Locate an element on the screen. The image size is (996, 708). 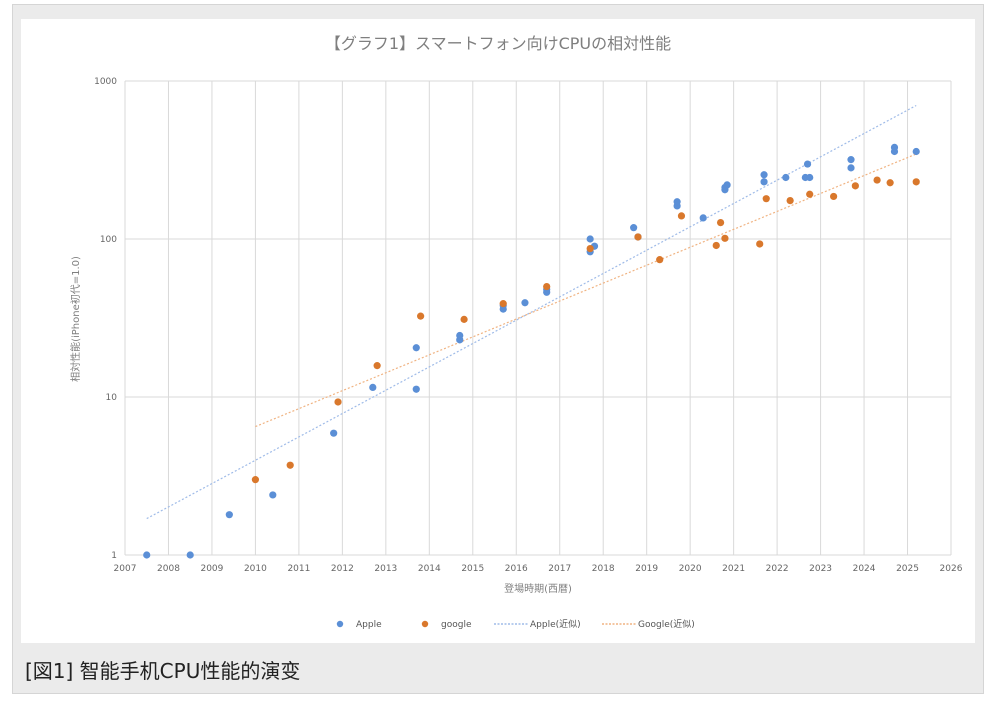
x-tick-label: 2017 is located at coordinates (559, 569).